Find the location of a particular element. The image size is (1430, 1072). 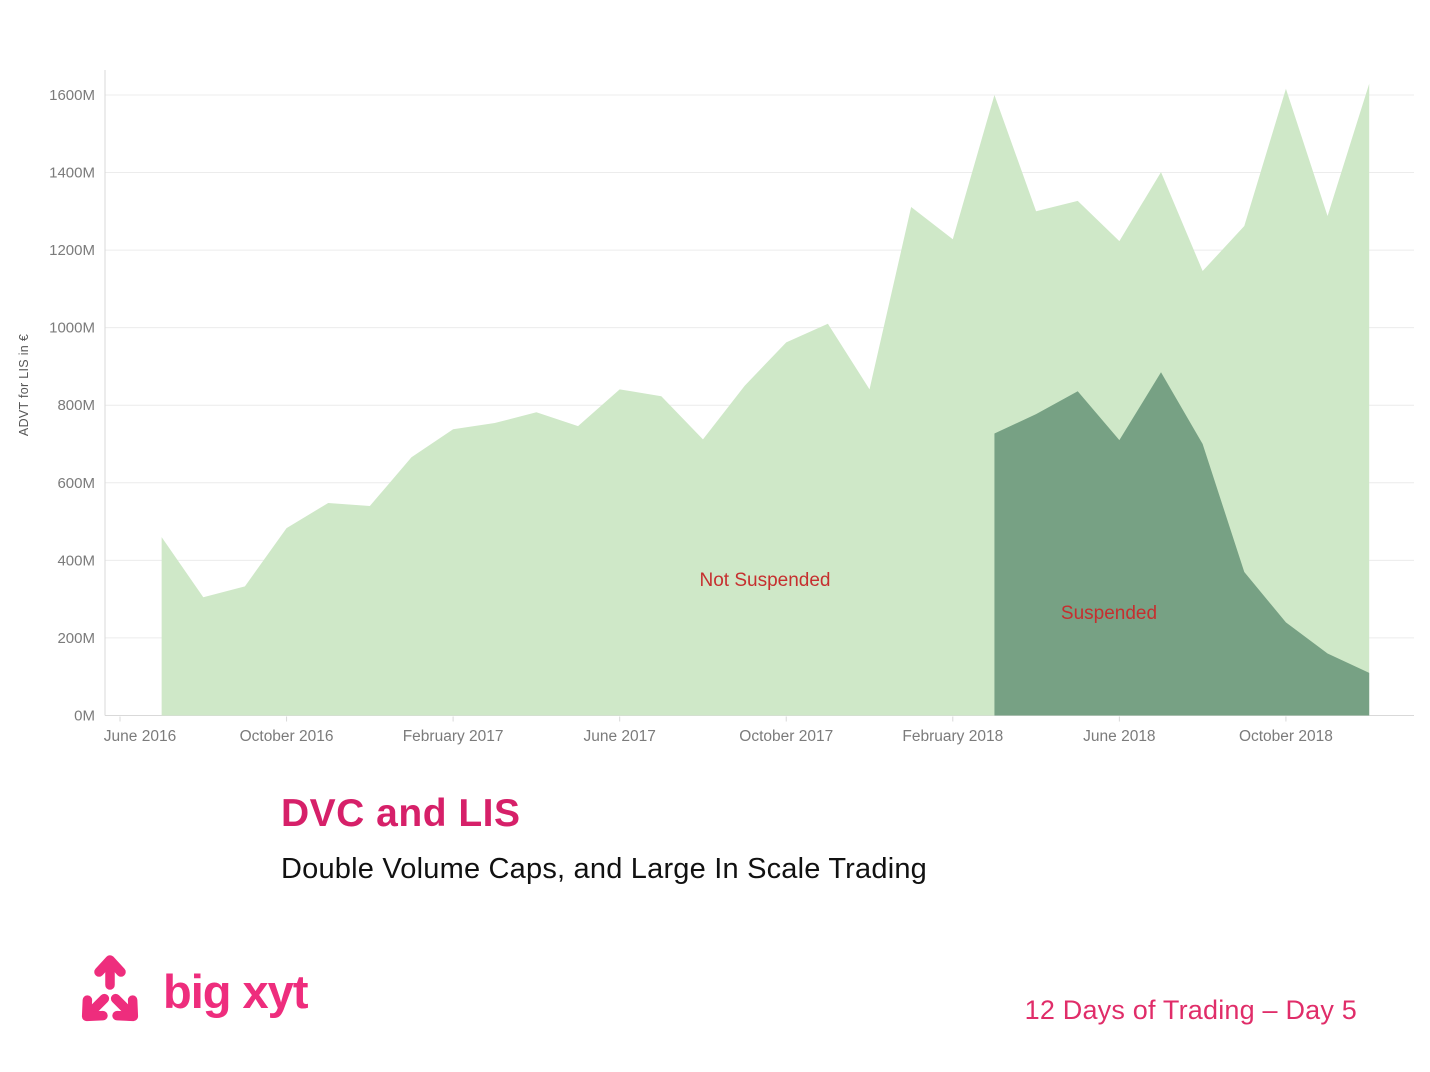

x-tick-label: June 2016 is located at coordinates (140, 736).